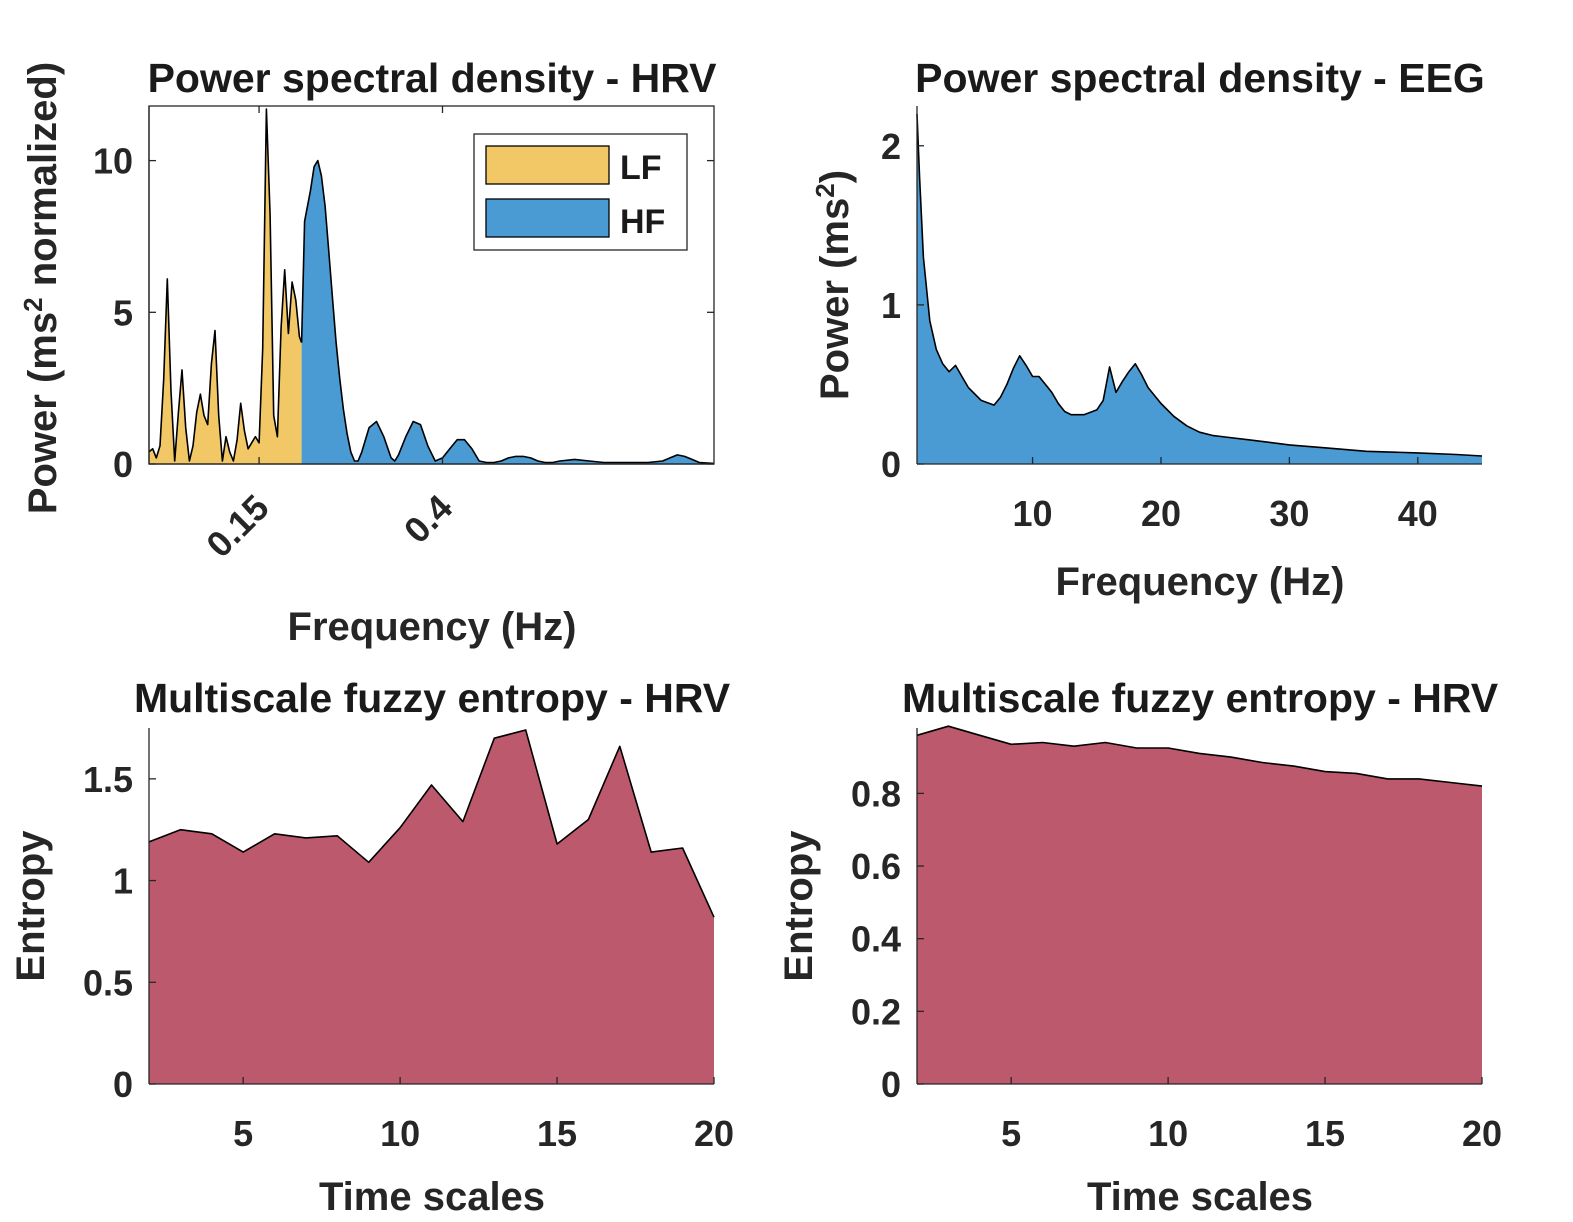  What do you see at coordinates (1011, 1133) in the screenshot?
I see `mse_2-xtick-label: 5` at bounding box center [1011, 1133].